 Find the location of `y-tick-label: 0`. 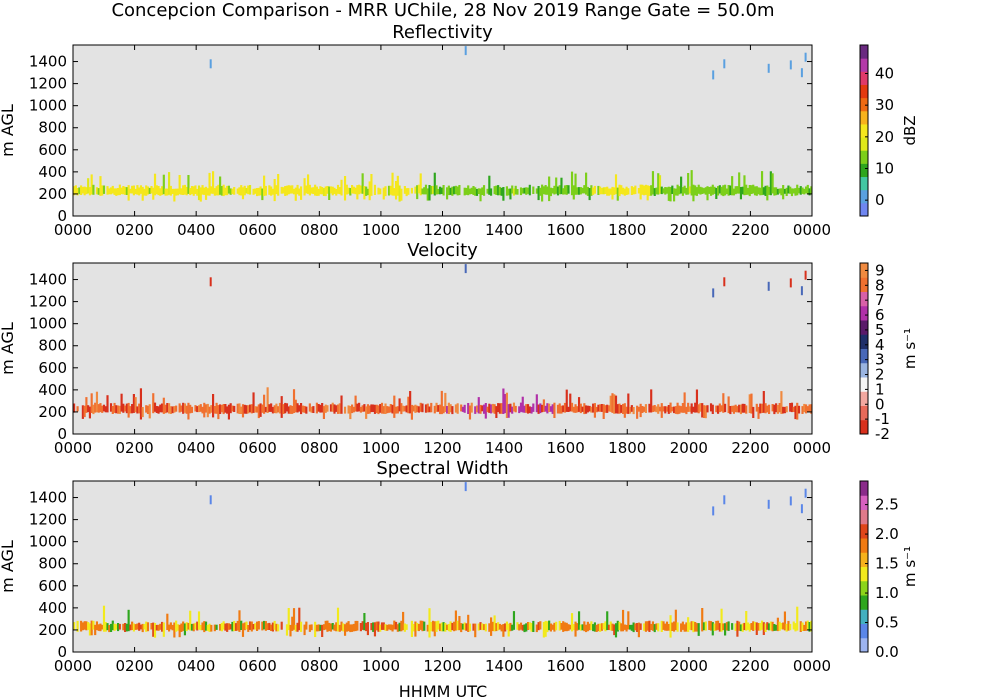

y-tick-label: 0 is located at coordinates (62, 652).